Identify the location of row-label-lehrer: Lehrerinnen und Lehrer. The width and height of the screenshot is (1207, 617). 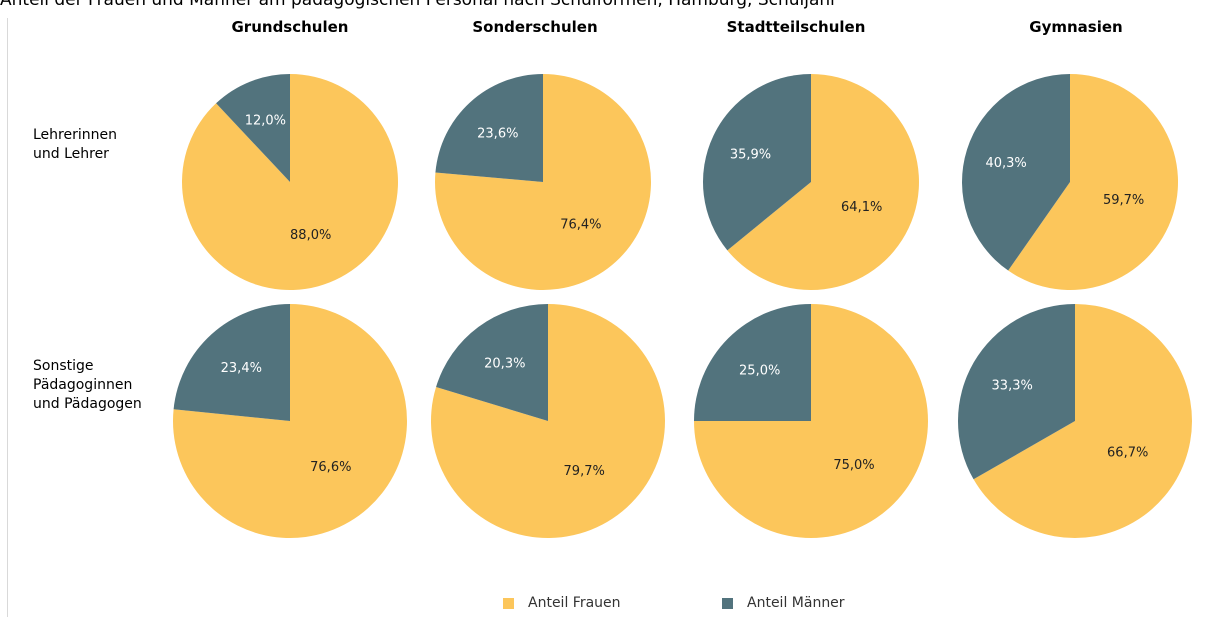
(108, 145).